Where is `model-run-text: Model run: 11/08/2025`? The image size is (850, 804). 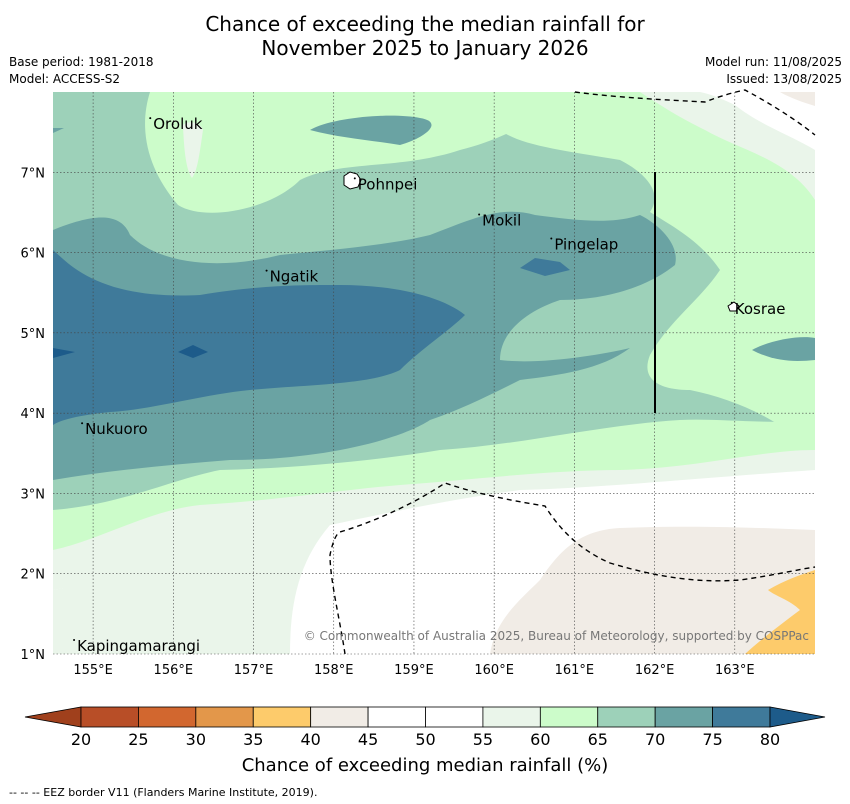 model-run-text: Model run: 11/08/2025 is located at coordinates (773, 62).